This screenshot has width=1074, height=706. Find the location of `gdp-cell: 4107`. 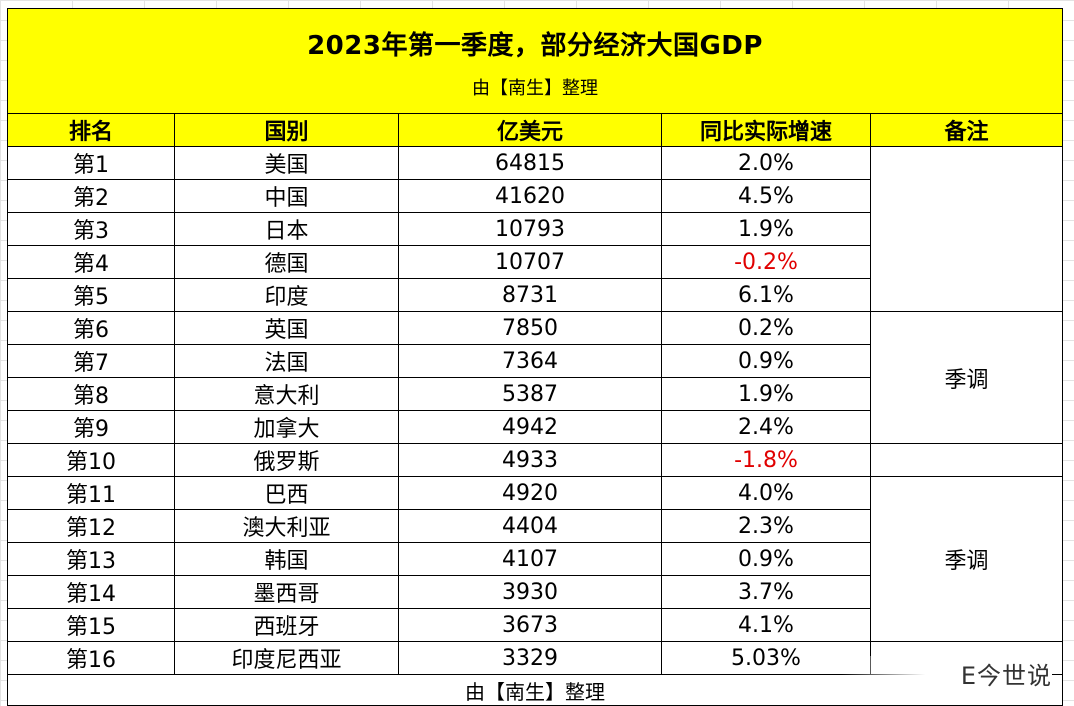

gdp-cell: 4107 is located at coordinates (530, 559).